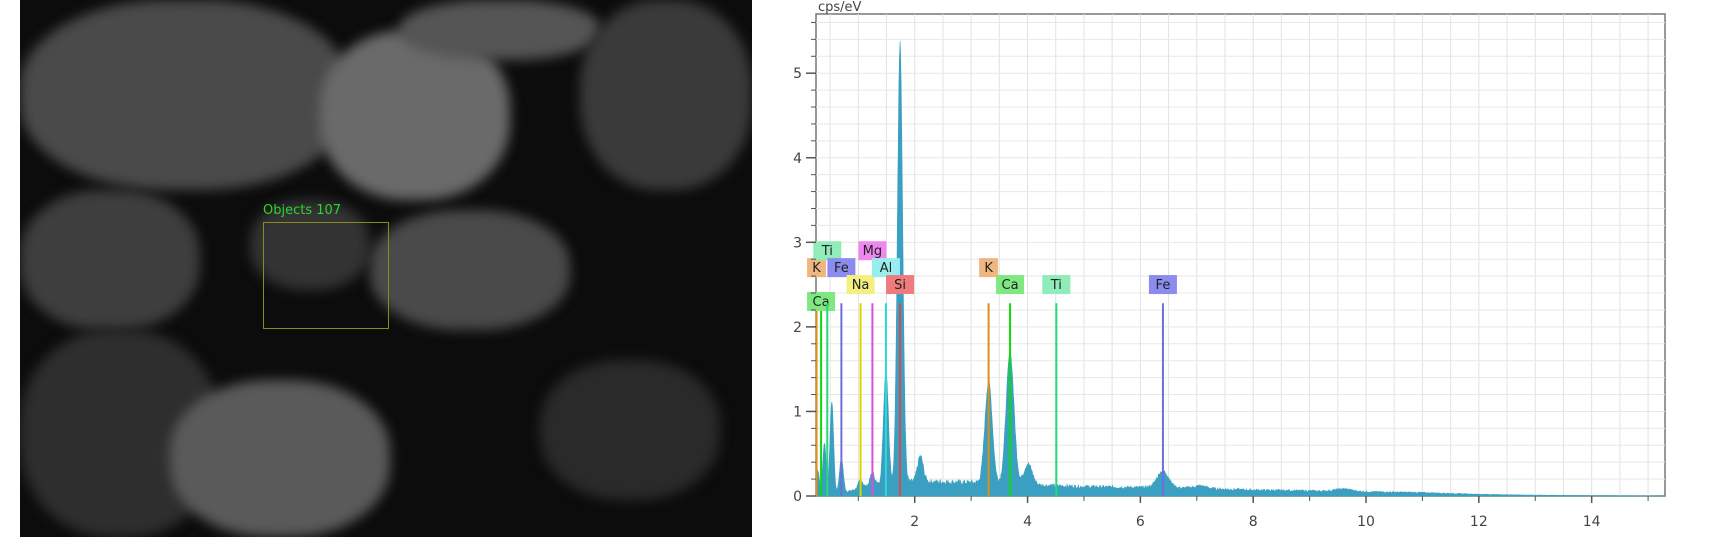  Describe the element at coordinates (1366, 522) in the screenshot. I see `x-tick-label: 10` at that location.